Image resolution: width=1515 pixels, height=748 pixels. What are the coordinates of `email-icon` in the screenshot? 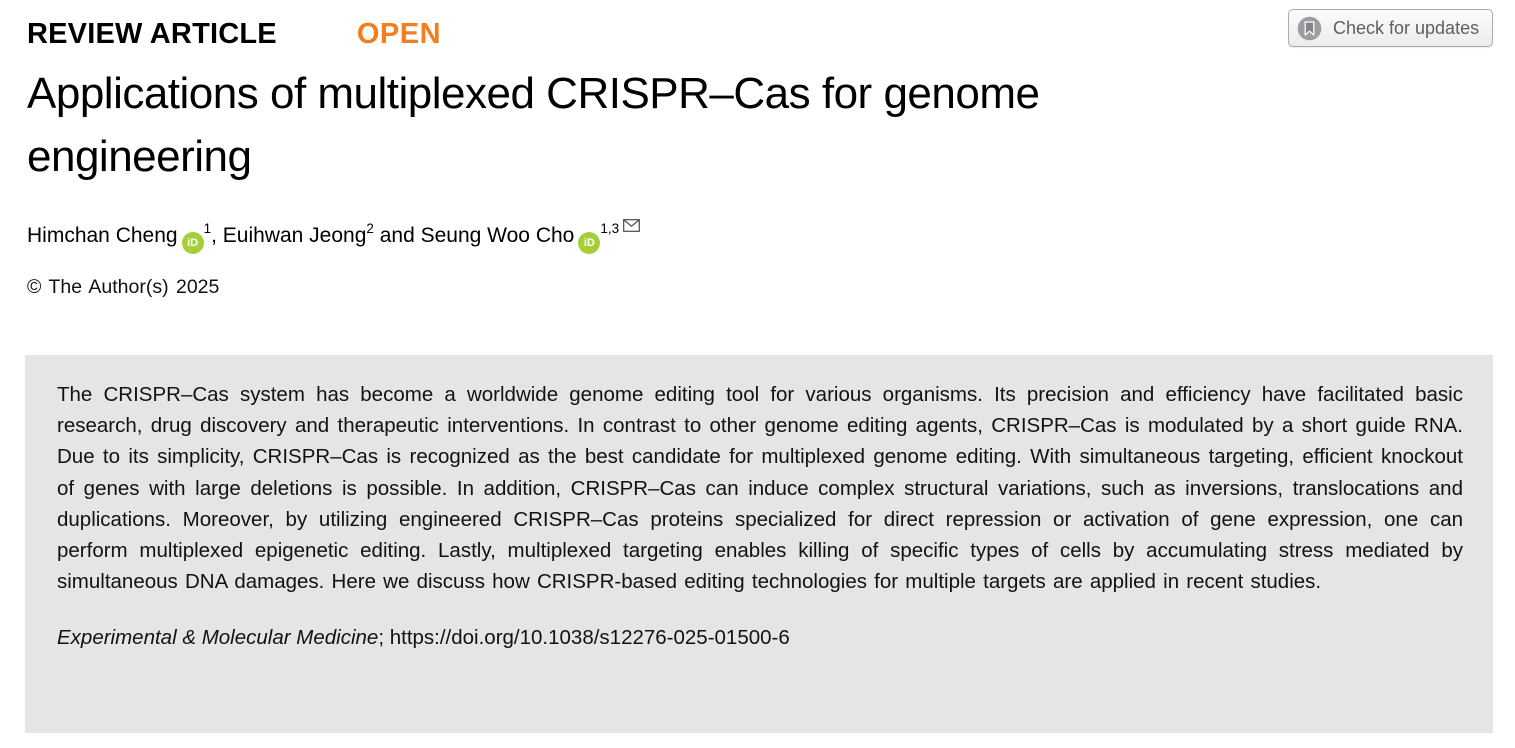 It's located at (632, 226).